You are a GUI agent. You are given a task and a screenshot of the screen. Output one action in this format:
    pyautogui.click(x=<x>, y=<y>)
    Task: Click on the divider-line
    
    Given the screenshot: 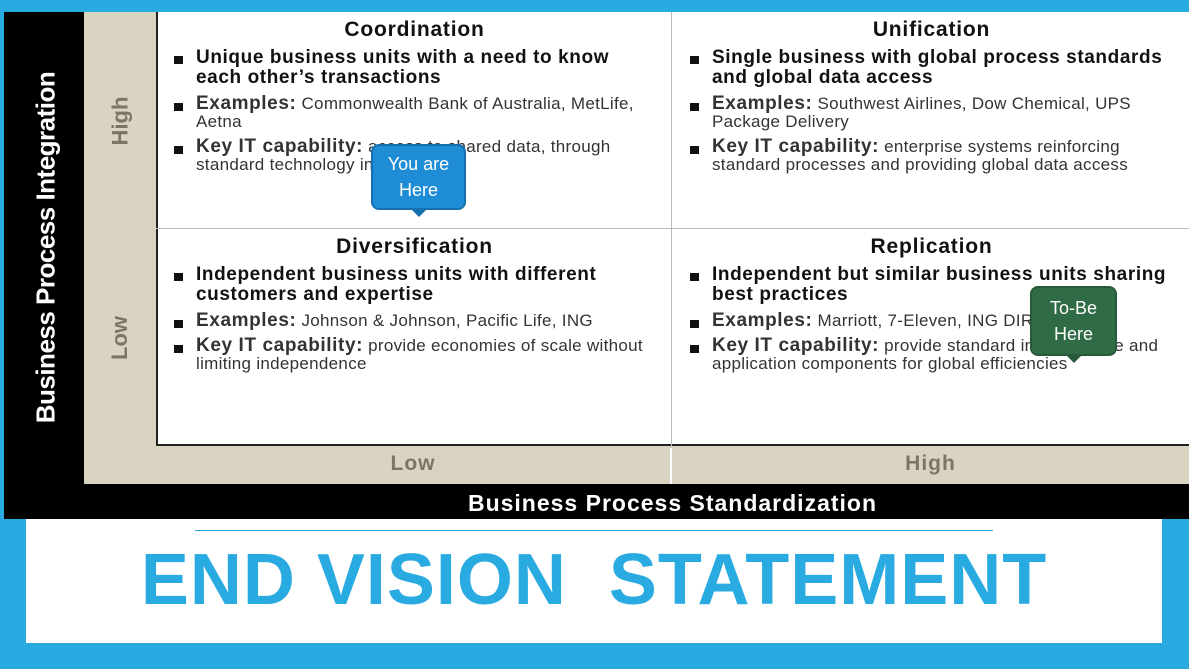 What is the action you would take?
    pyautogui.click(x=594, y=530)
    